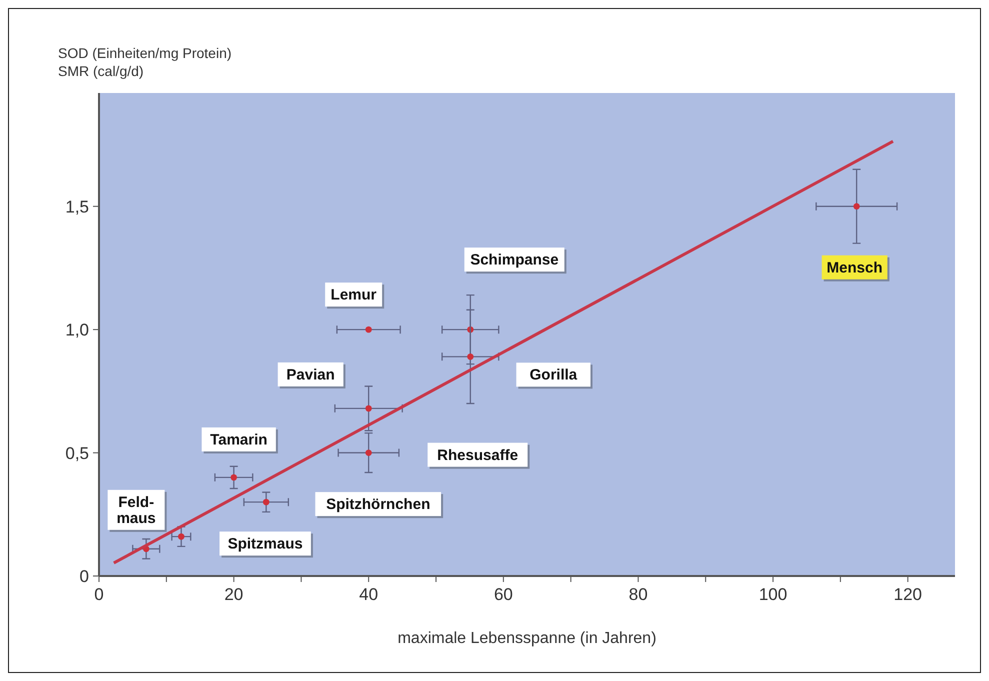 This screenshot has height=681, width=989. I want to click on x-tick-label: 0, so click(99, 594).